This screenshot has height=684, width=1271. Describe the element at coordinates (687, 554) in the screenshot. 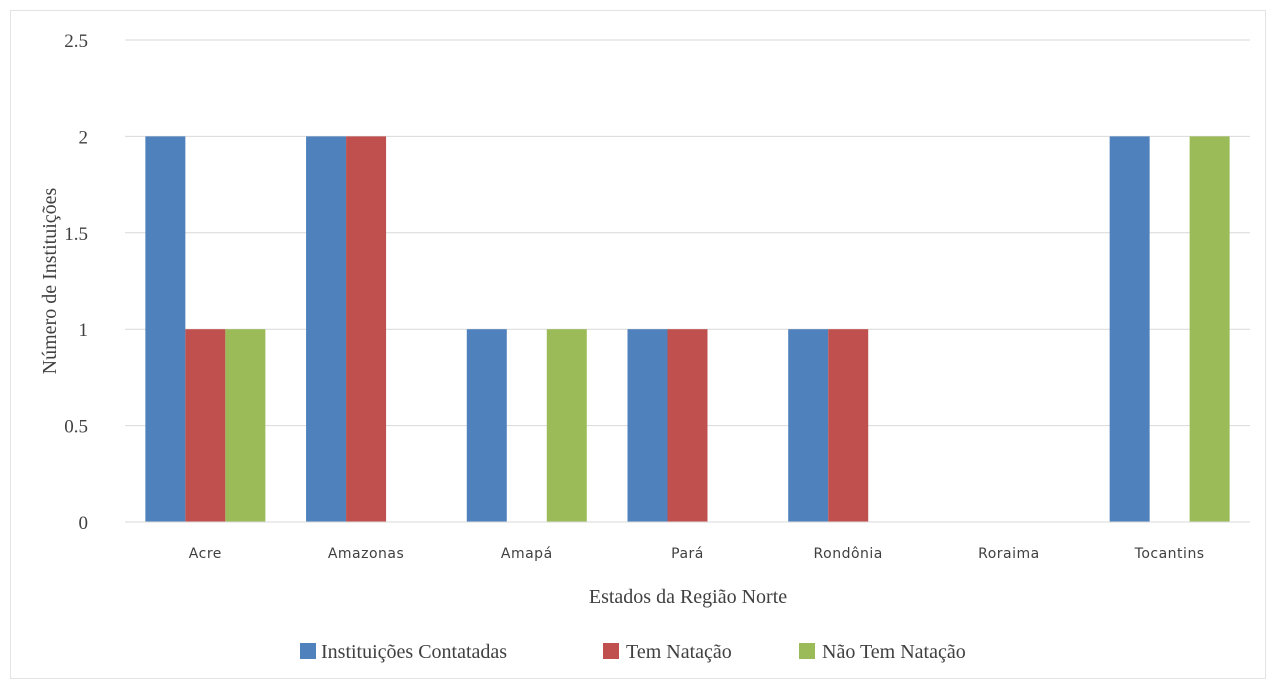

I see `x-tick-label: Pará` at that location.